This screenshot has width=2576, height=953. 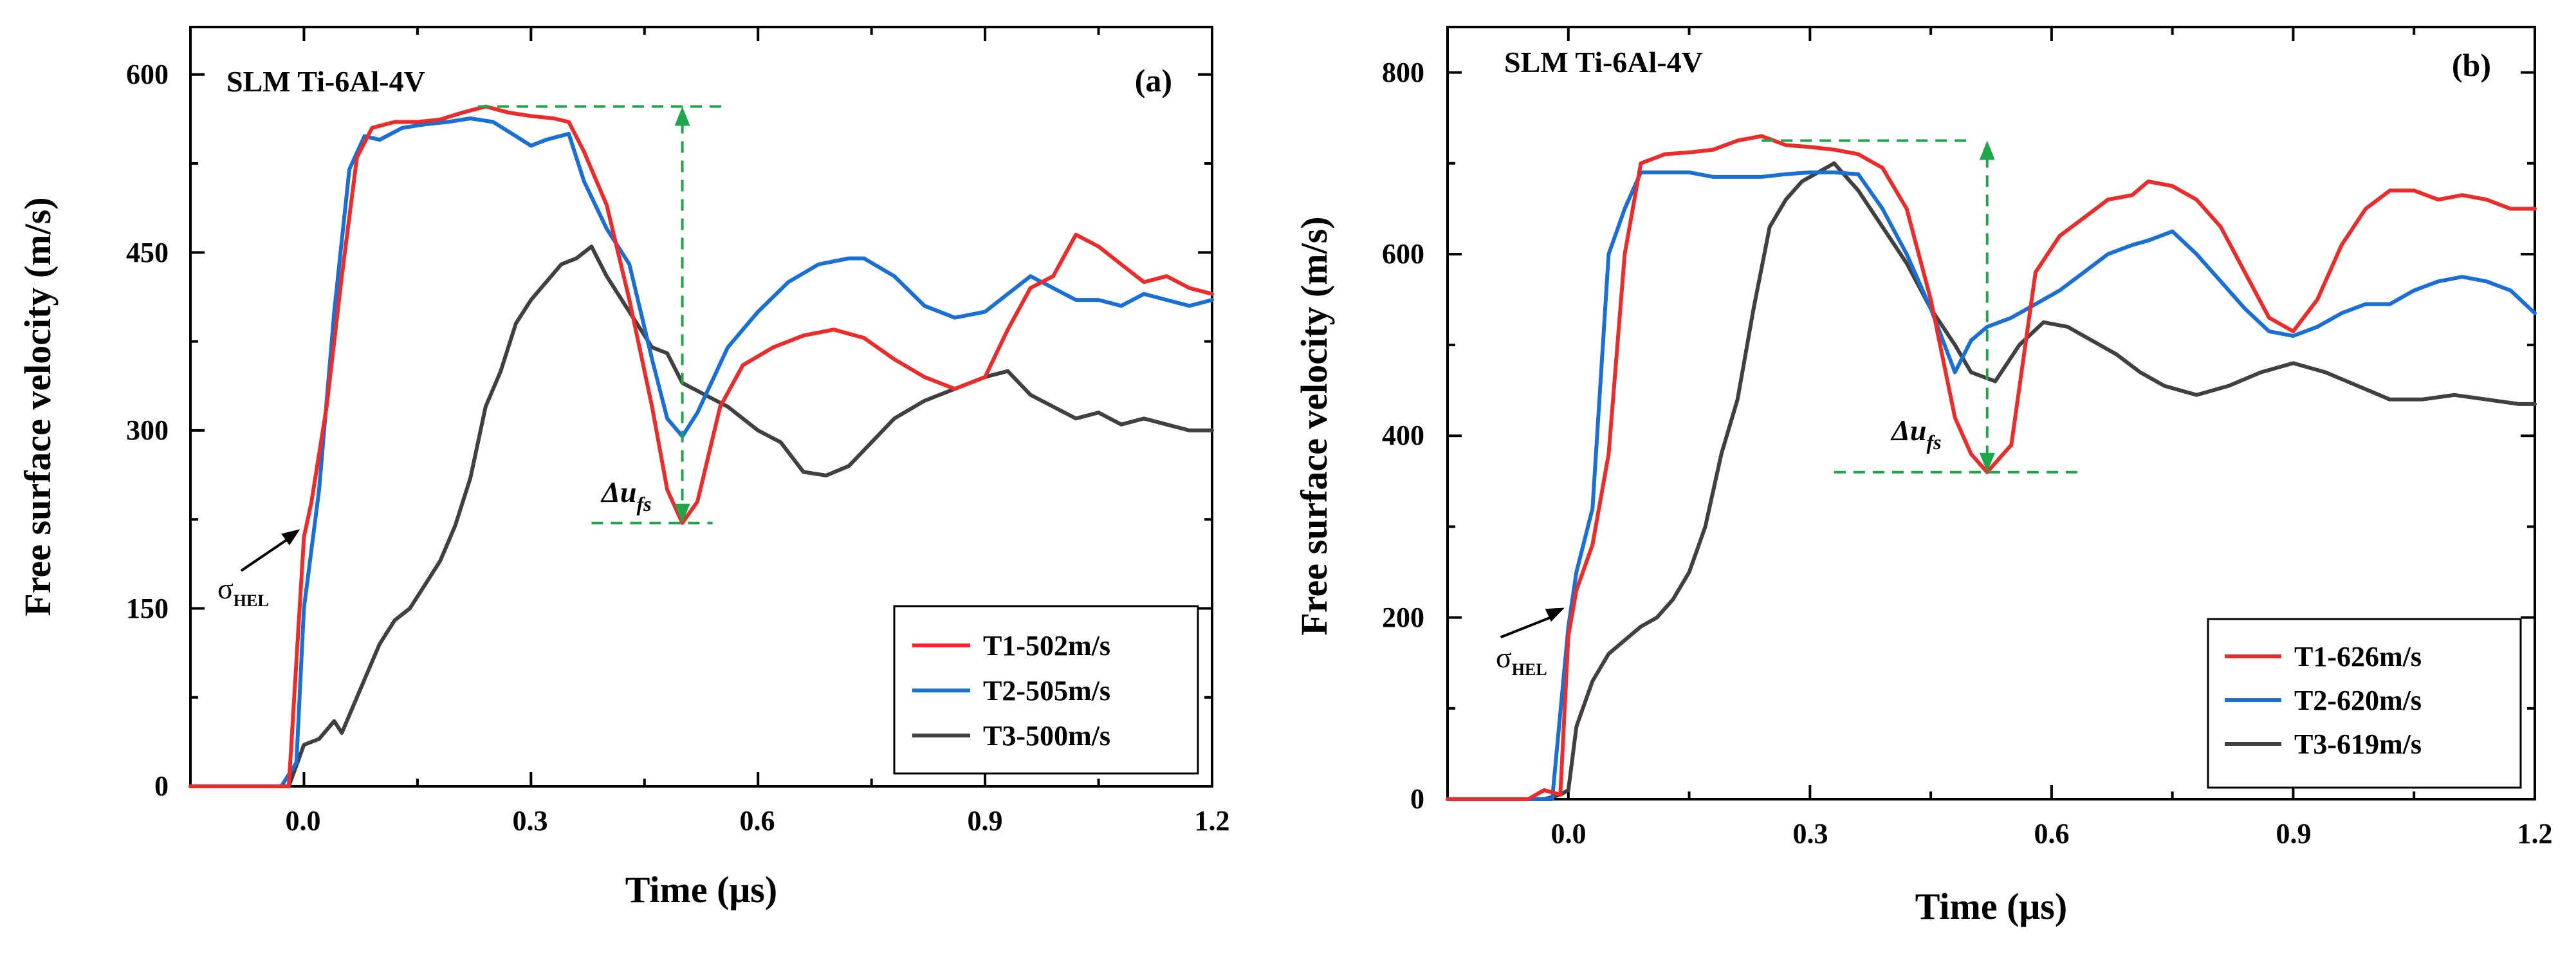 I want to click on panel-label: (b), so click(x=2471, y=65).